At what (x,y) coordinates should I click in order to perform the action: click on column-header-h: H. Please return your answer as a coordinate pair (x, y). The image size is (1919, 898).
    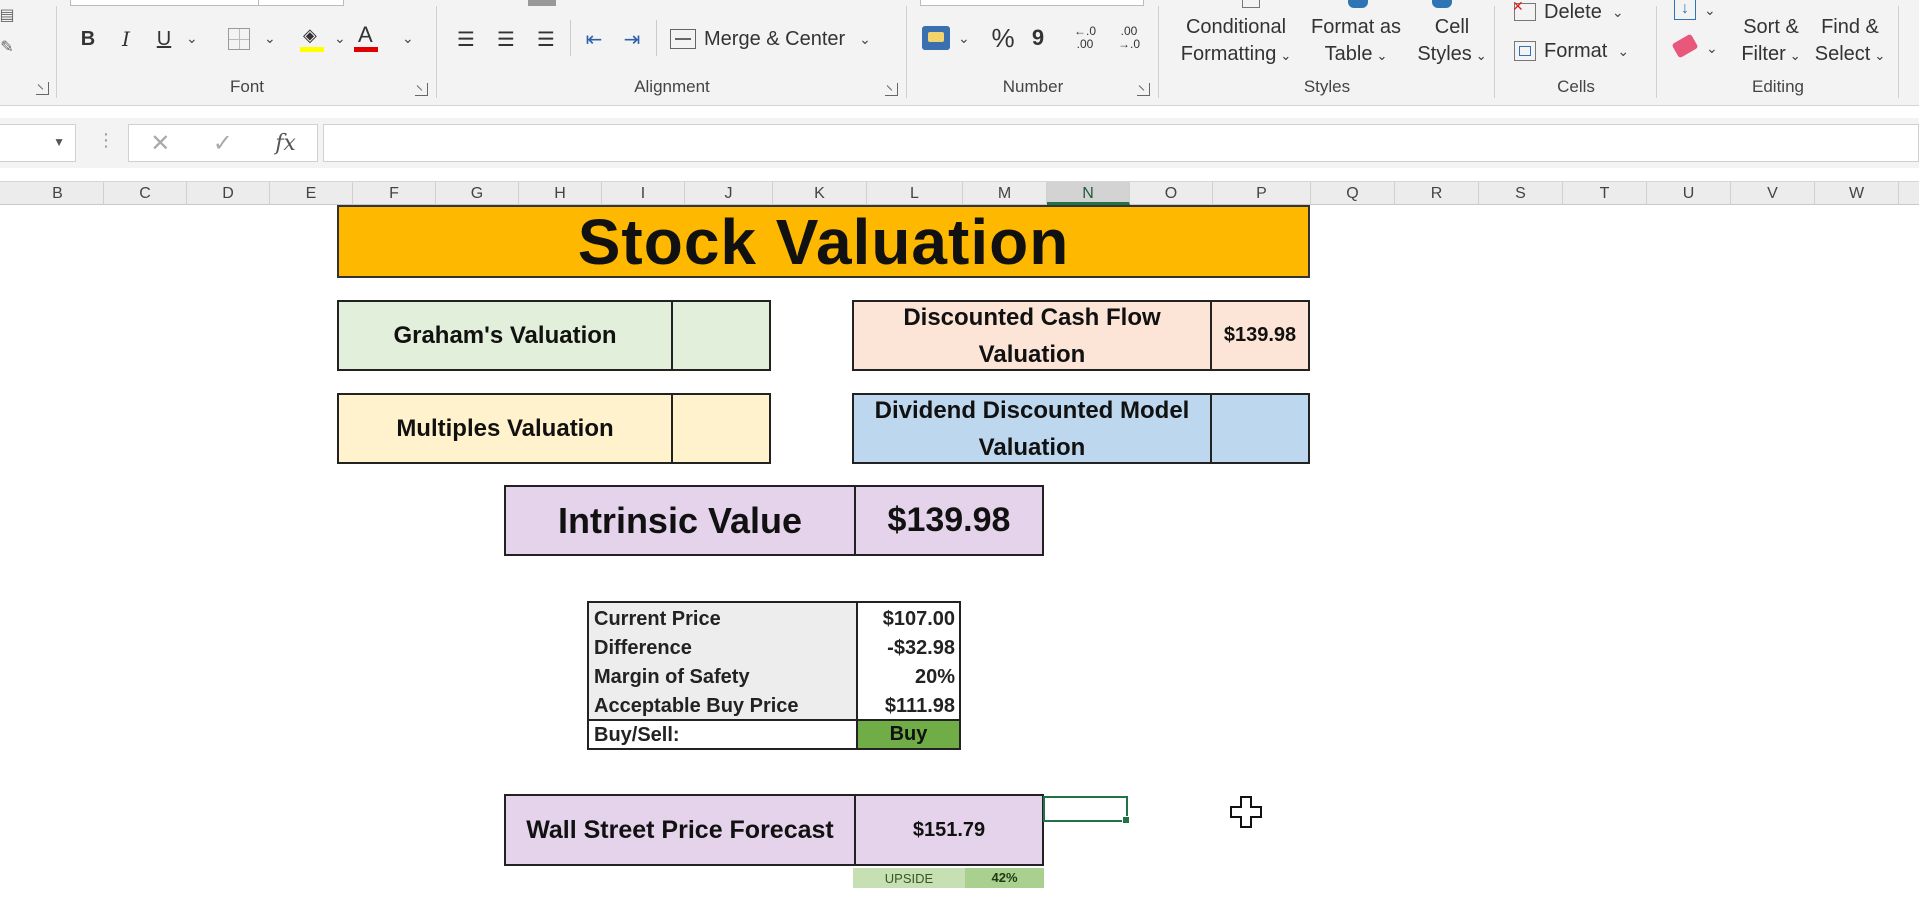
    Looking at the image, I should click on (560, 193).